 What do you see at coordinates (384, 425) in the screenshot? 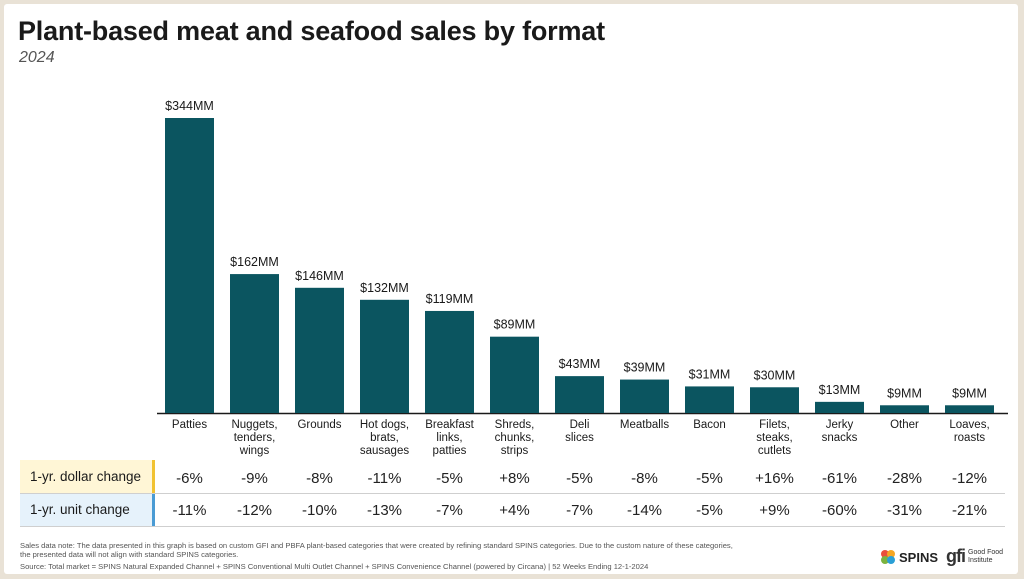
I see `x-tick-label: Hot dogs,` at bounding box center [384, 425].